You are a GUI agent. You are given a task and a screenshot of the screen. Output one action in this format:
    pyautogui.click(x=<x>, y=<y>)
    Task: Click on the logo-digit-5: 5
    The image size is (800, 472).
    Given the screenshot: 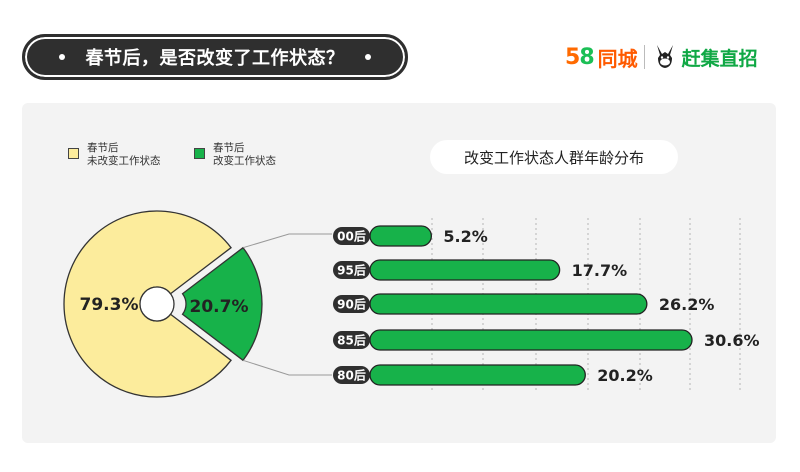 What is the action you would take?
    pyautogui.click(x=572, y=57)
    